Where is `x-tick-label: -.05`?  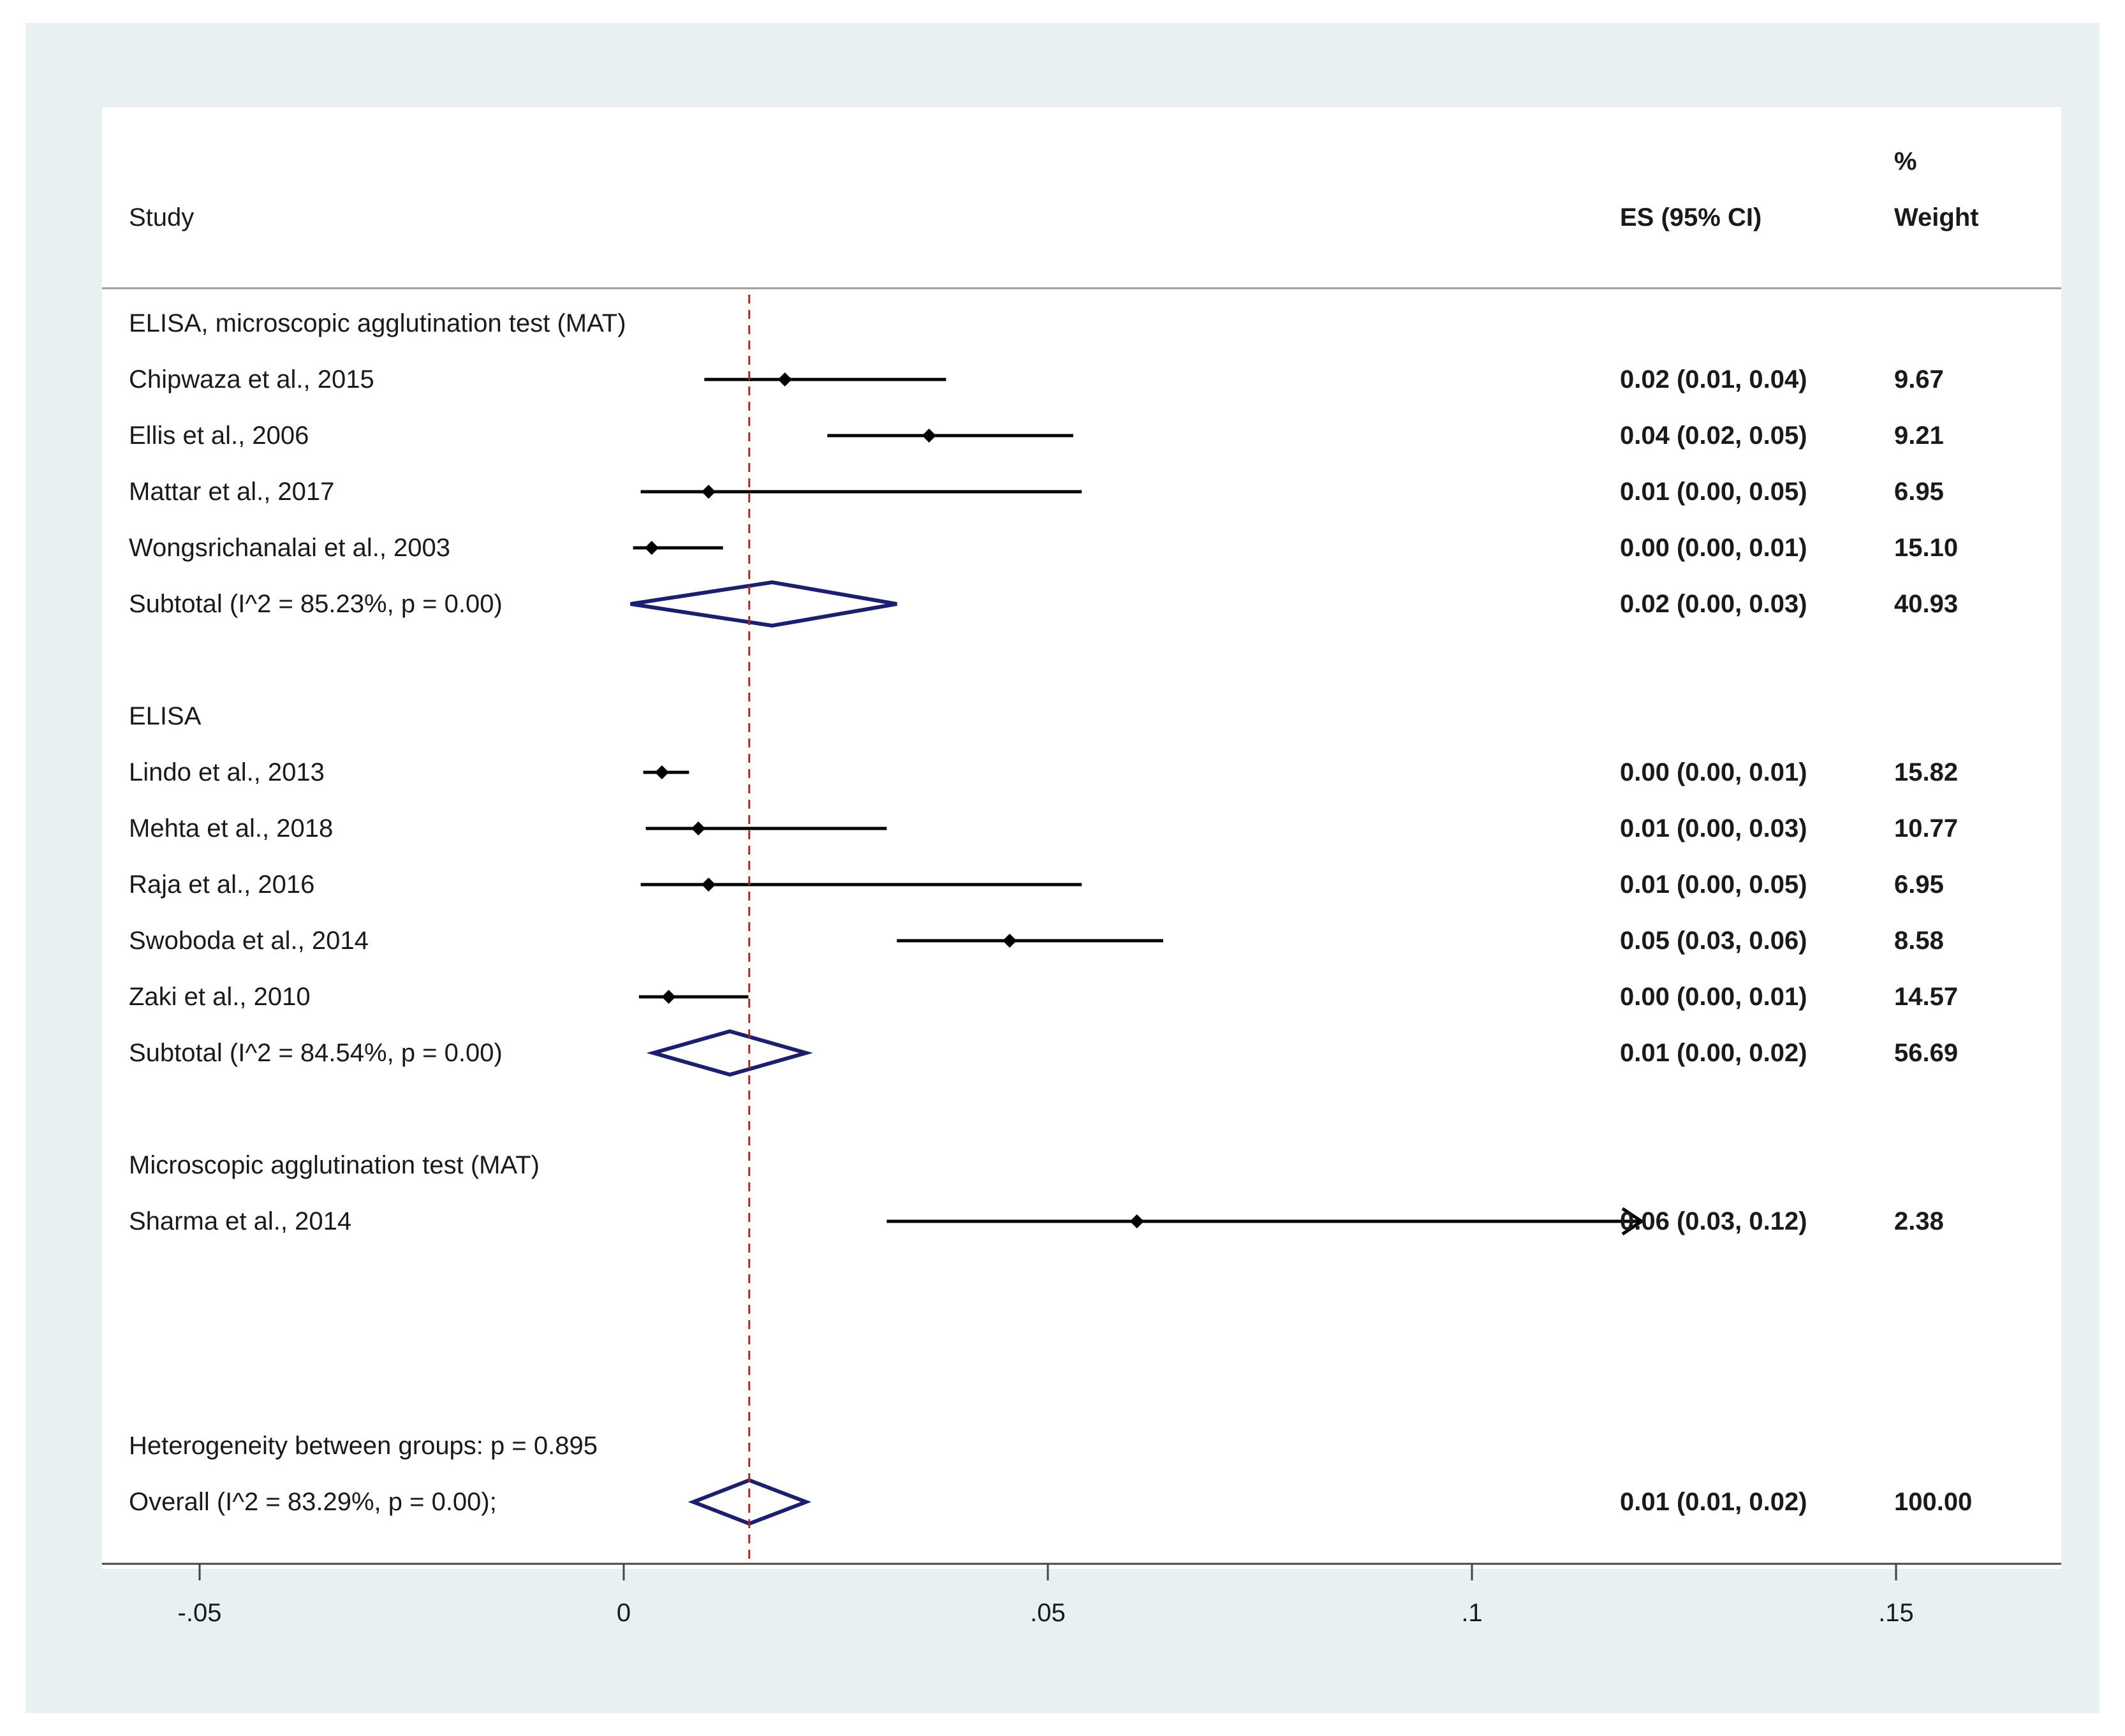 x-tick-label: -.05 is located at coordinates (200, 1613).